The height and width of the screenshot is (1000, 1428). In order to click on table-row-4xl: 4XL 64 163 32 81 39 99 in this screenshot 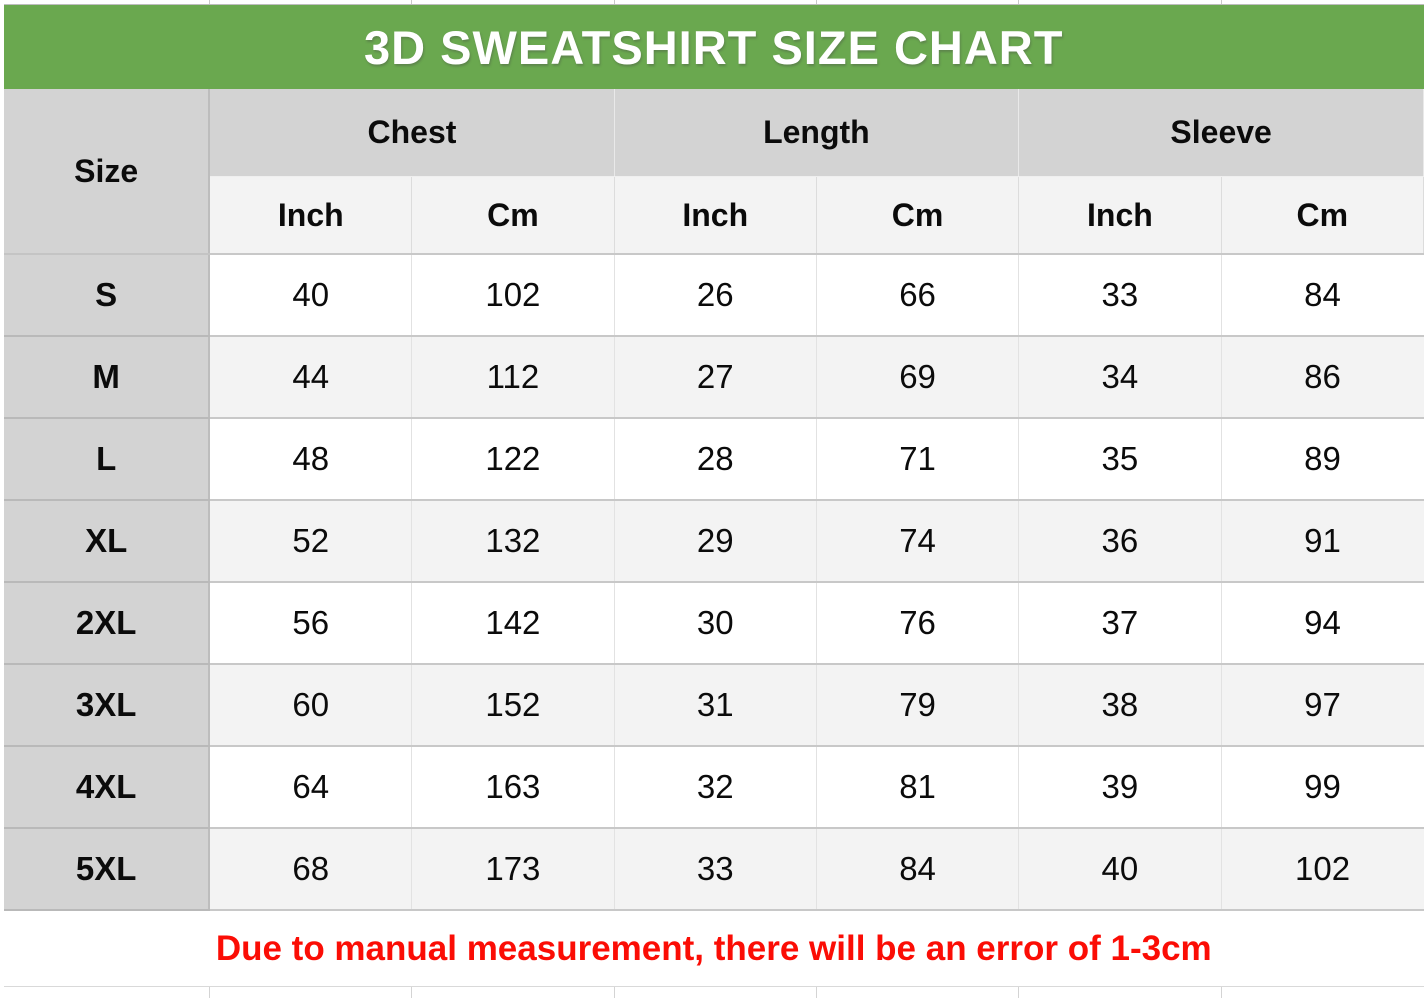, I will do `click(714, 787)`.